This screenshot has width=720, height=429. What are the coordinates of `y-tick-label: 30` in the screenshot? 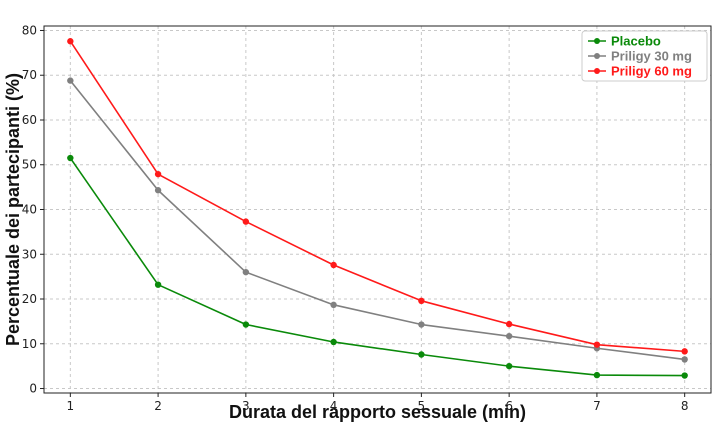 It's located at (29, 254).